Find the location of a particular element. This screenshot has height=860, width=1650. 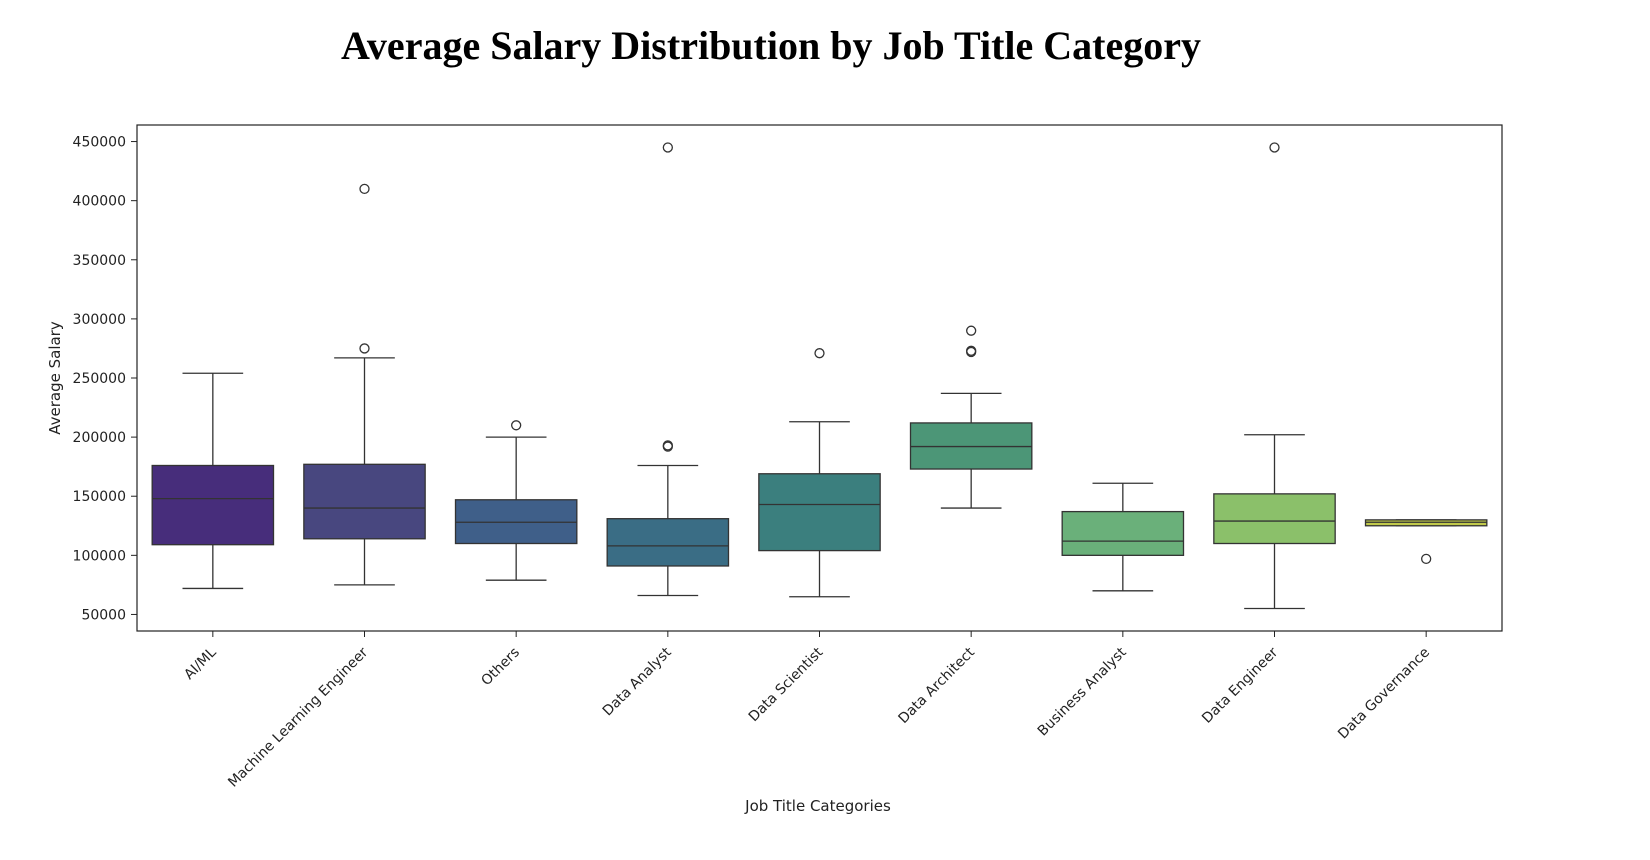

y-tick-label: 150000 is located at coordinates (99, 497).